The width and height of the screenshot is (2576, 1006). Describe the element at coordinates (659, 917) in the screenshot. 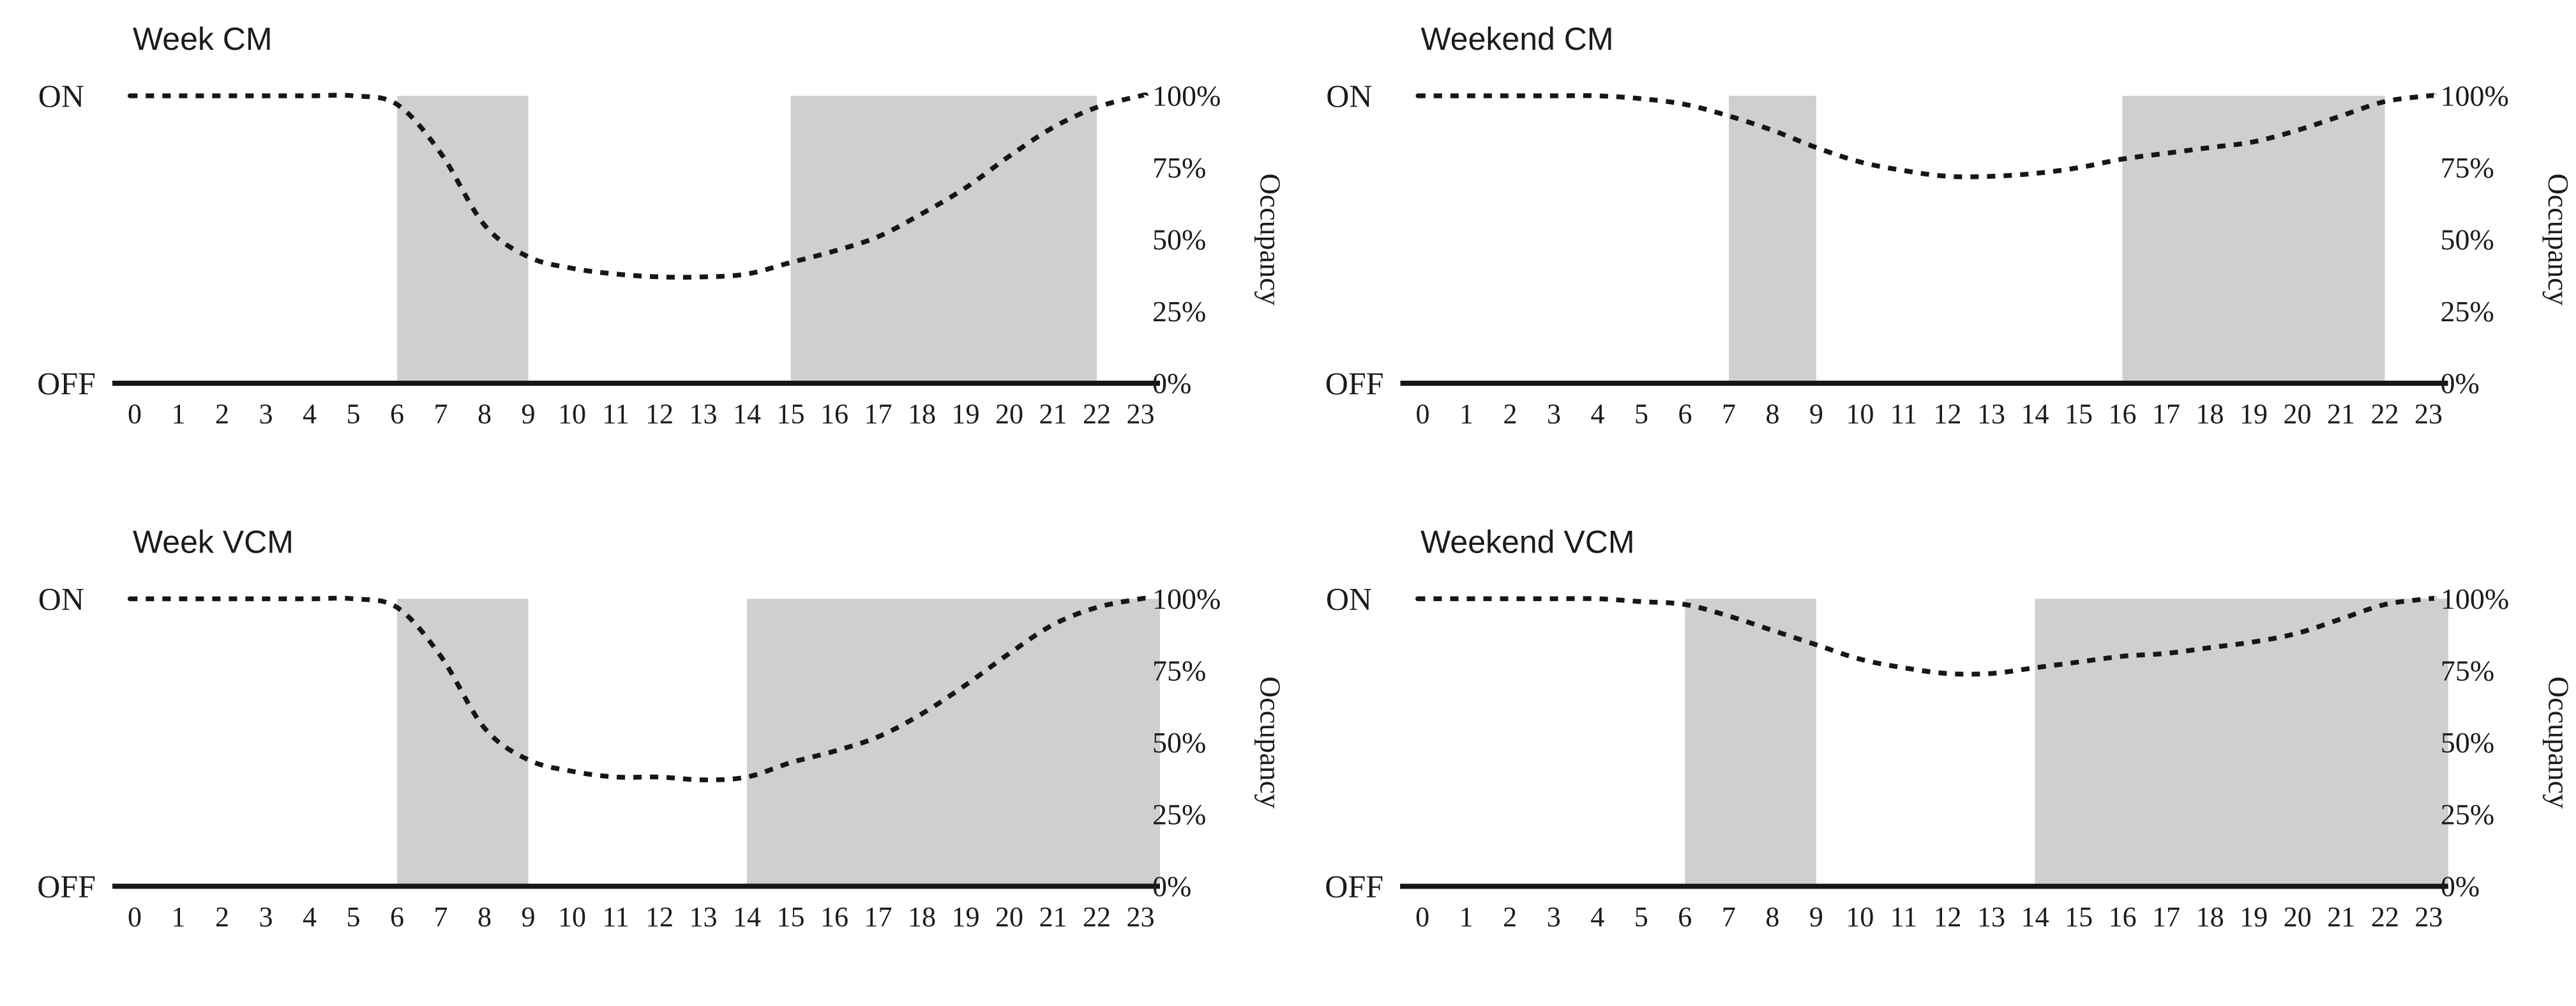

I see `x-tick-label: 12` at that location.